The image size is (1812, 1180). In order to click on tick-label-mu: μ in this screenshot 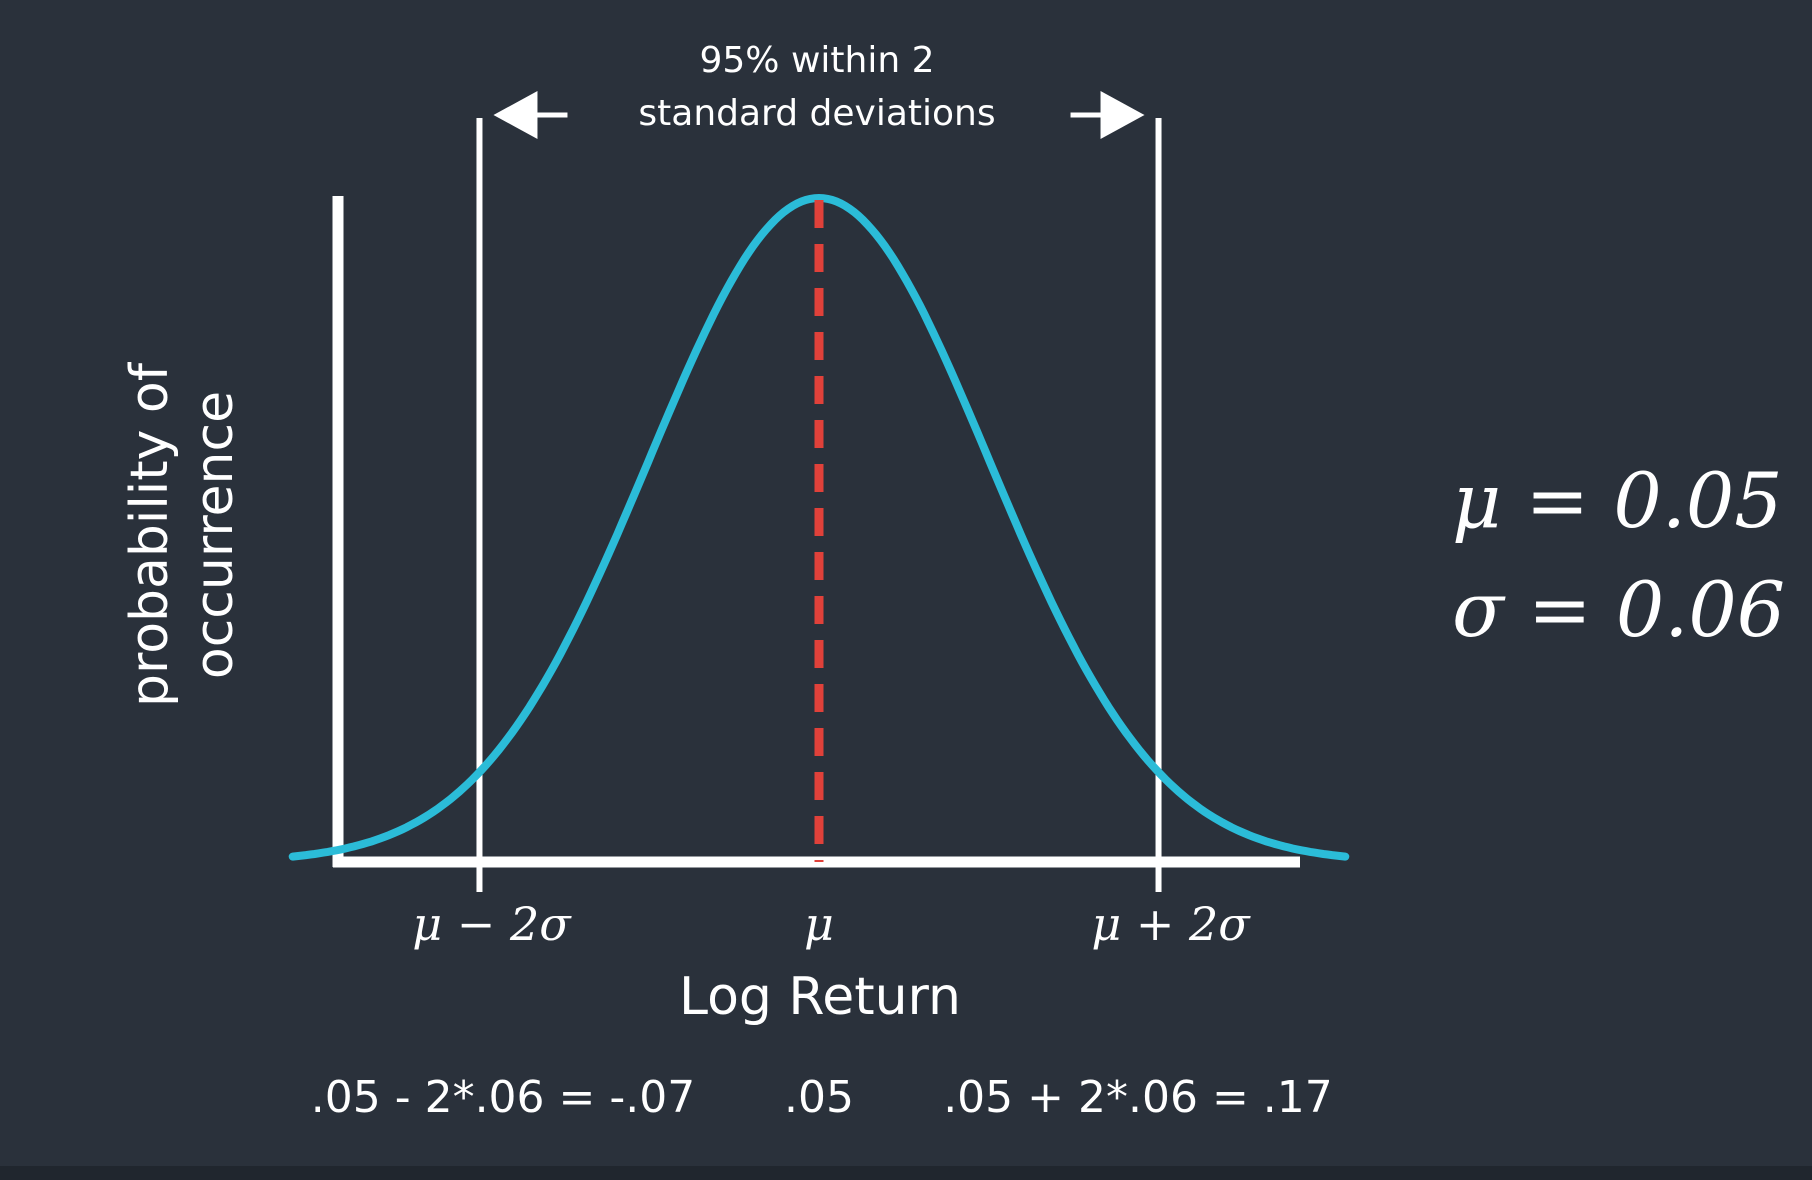, I will do `click(819, 924)`.